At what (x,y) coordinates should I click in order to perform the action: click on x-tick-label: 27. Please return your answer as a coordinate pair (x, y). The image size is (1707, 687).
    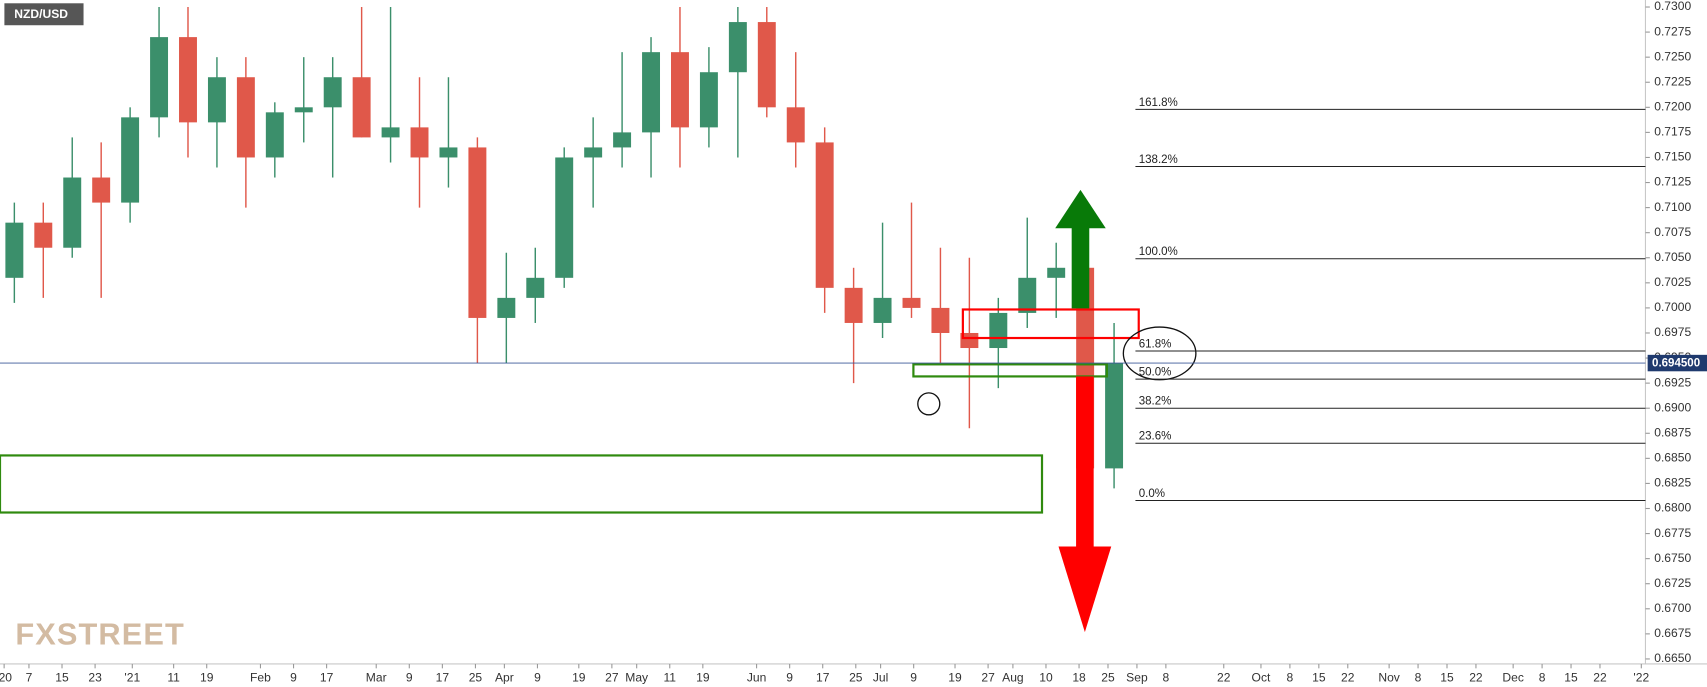
    Looking at the image, I should click on (612, 677).